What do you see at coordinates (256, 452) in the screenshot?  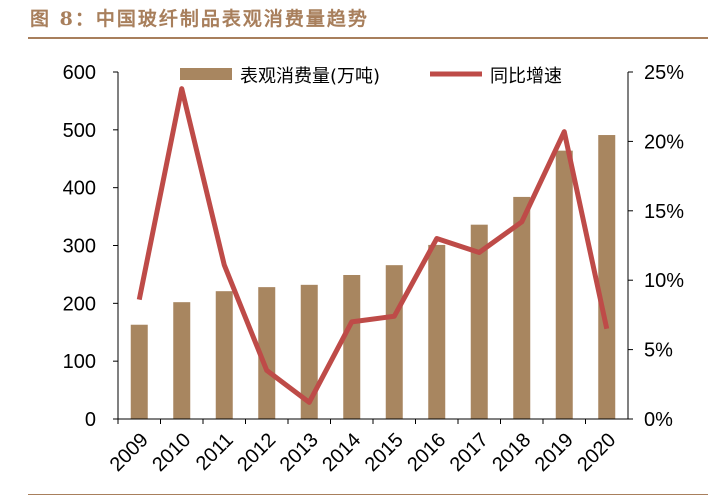 I see `x-tick-label: 2012` at bounding box center [256, 452].